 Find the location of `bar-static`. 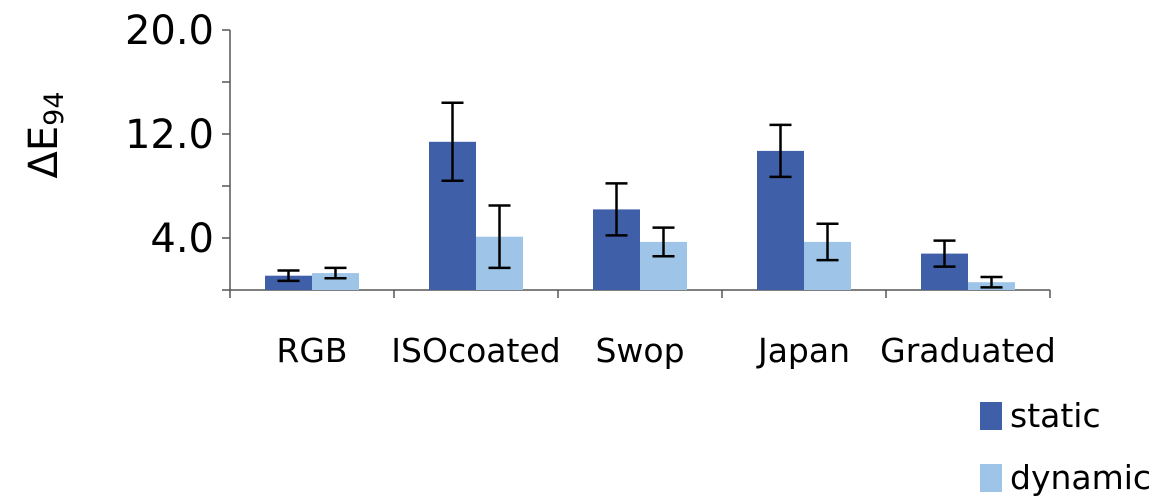

bar-static is located at coordinates (288, 282).